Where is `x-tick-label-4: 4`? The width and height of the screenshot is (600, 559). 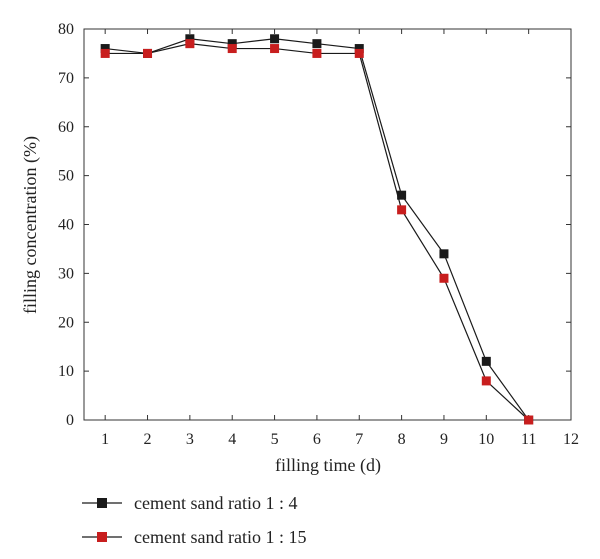 x-tick-label-4: 4 is located at coordinates (232, 439).